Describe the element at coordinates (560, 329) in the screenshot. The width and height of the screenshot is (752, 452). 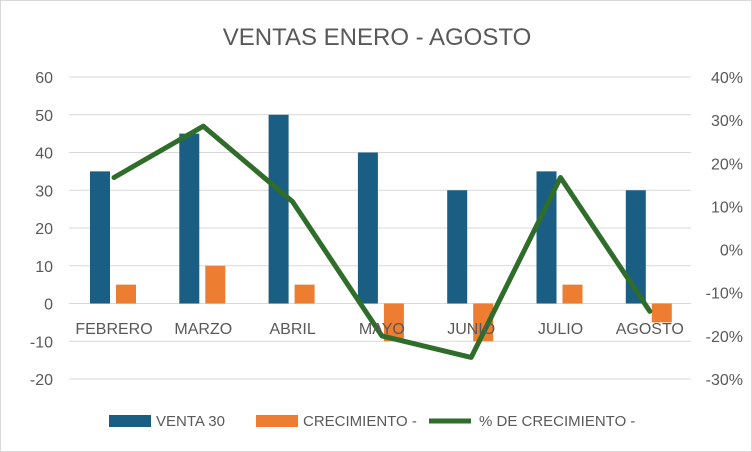
I see `category-label: JULIO` at that location.